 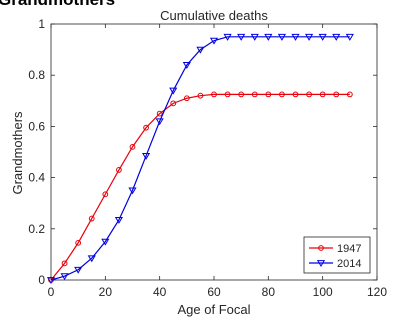 I want to click on x-tick-label: 80, so click(x=269, y=292).